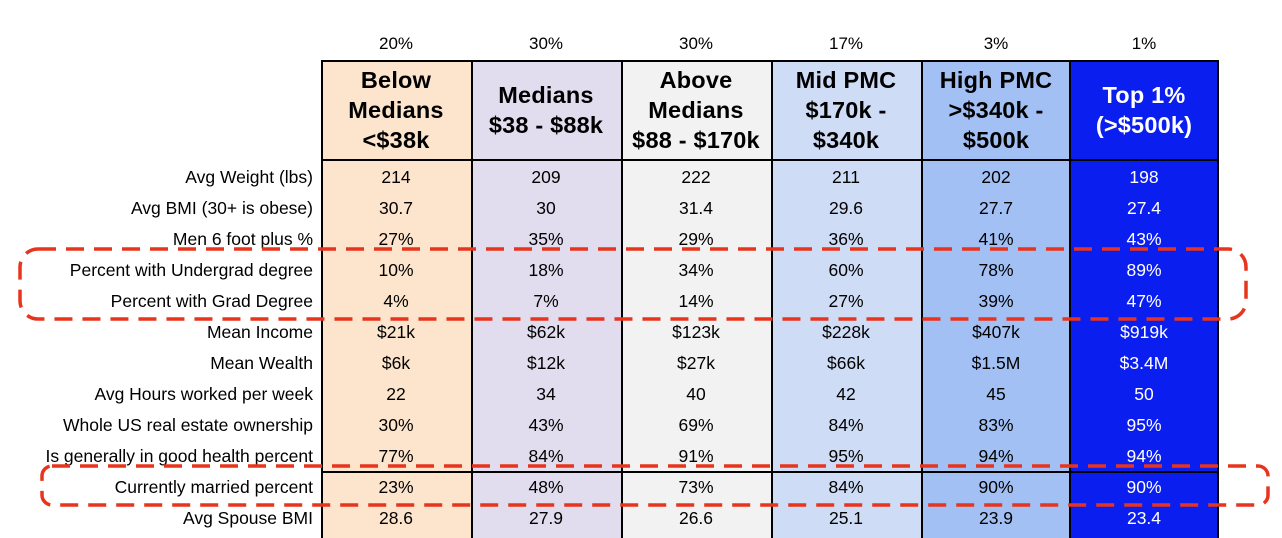 The width and height of the screenshot is (1282, 538). Describe the element at coordinates (396, 363) in the screenshot. I see `table-cell: $6k` at that location.